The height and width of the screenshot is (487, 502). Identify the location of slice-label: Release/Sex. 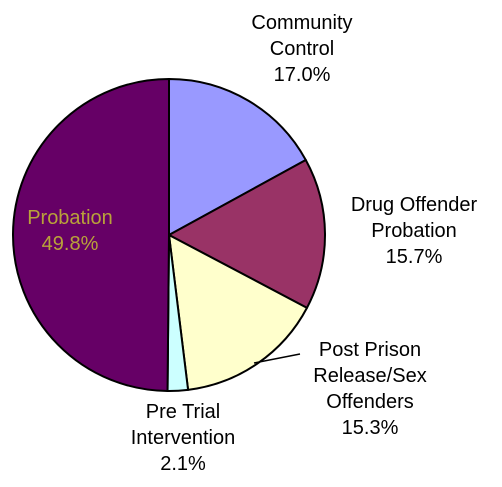
(369, 376).